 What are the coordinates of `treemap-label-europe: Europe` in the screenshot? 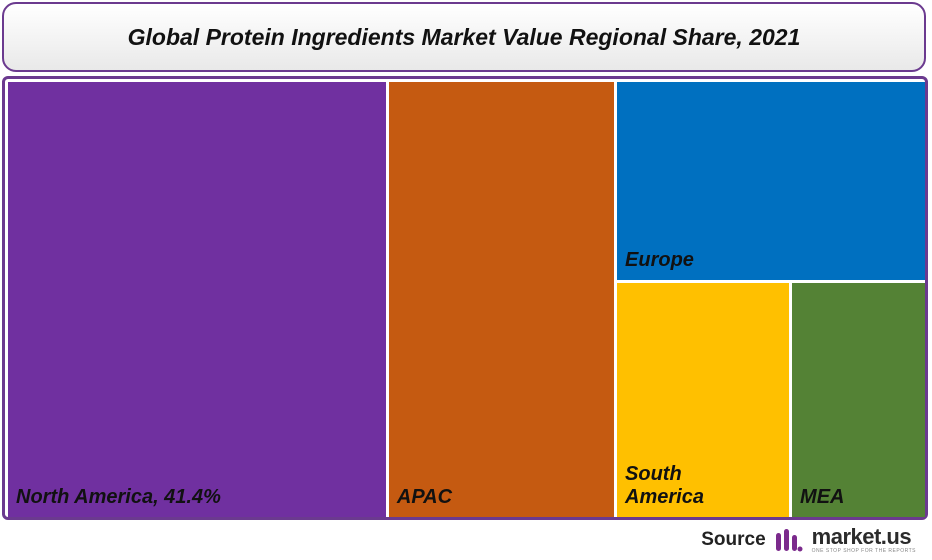 It's located at (659, 259).